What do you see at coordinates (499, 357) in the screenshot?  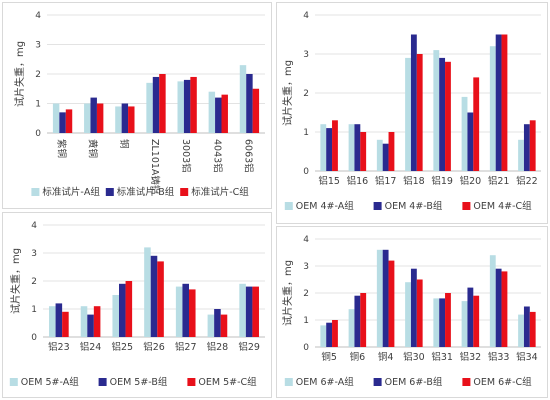 I see `x-category-label: 铝33` at bounding box center [499, 357].